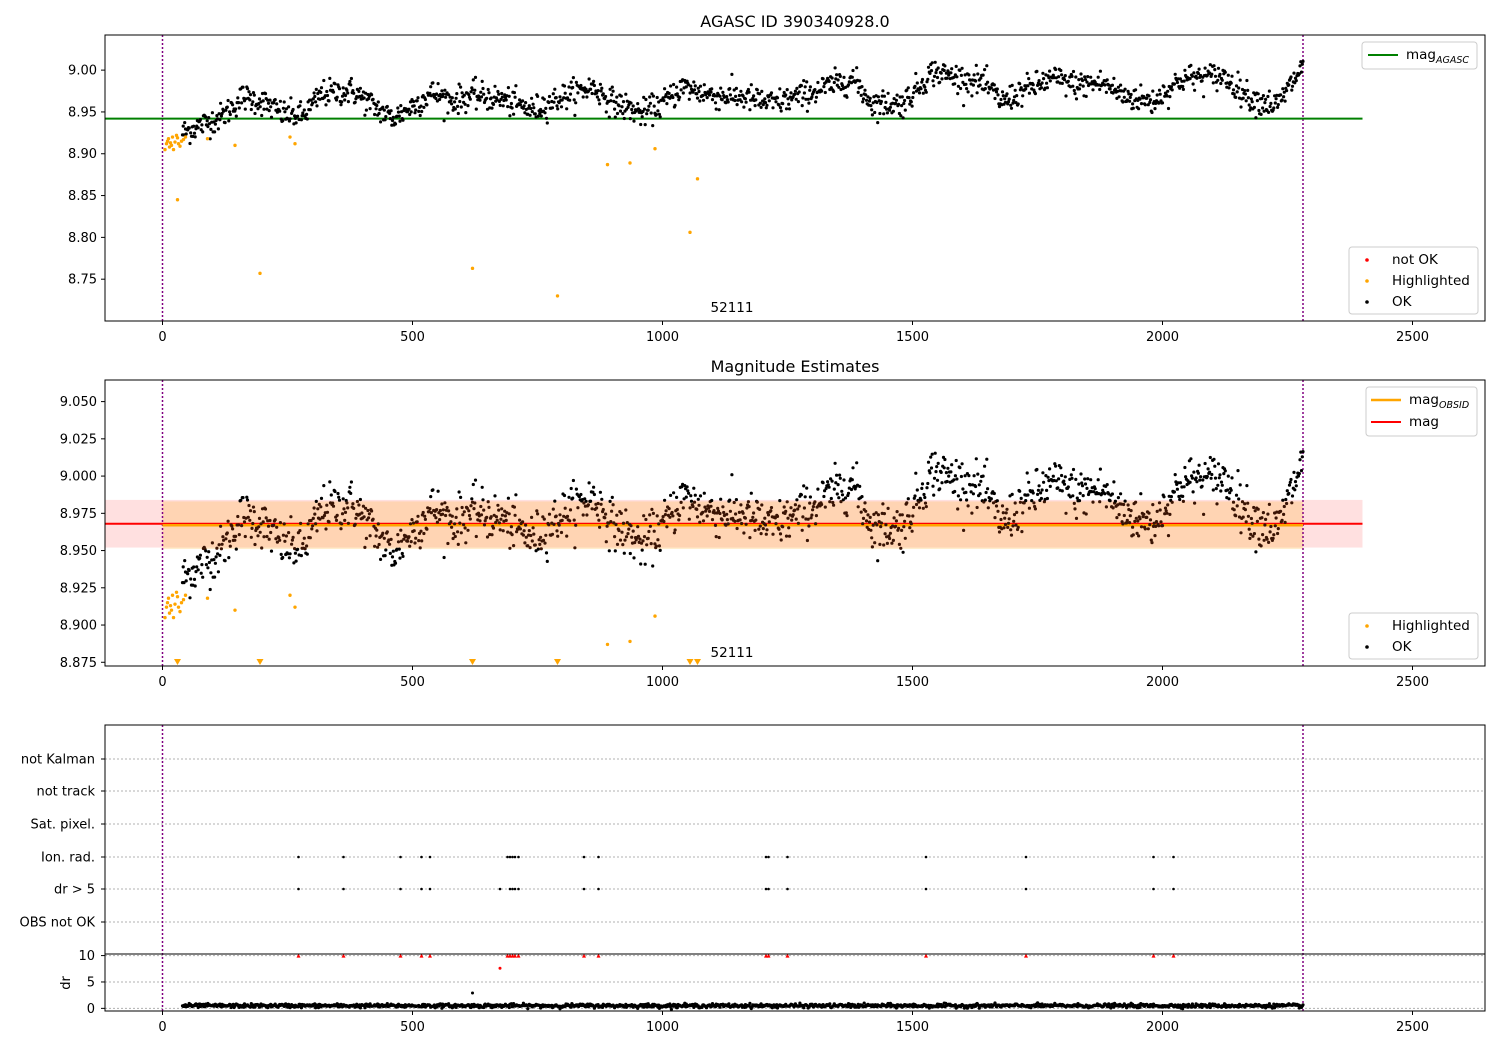  What do you see at coordinates (1431, 281) in the screenshot?
I see `legend-highlighted-label: Highlighted` at bounding box center [1431, 281].